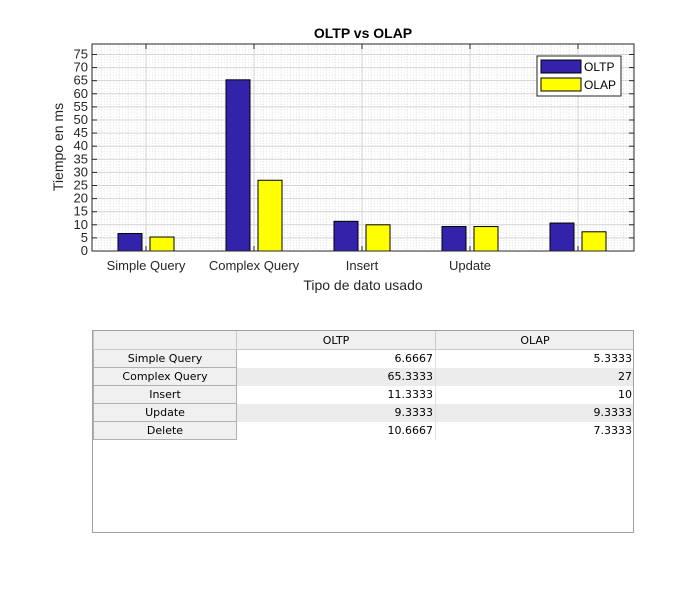 The width and height of the screenshot is (700, 600). Describe the element at coordinates (84, 237) in the screenshot. I see `y-tick-label: 5` at that location.